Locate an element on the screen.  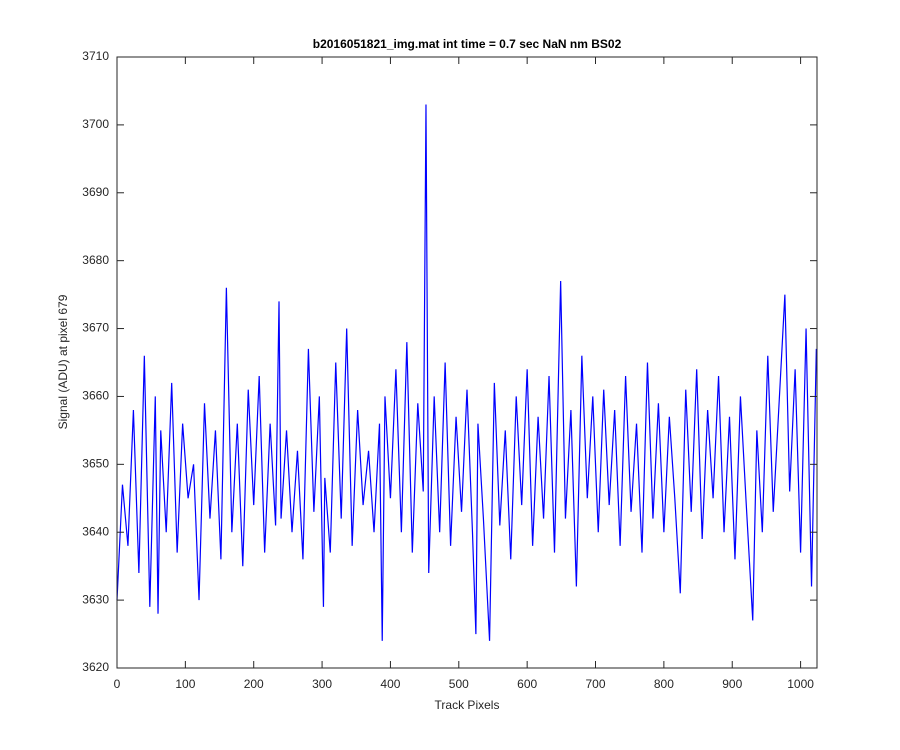
x-tick-label: 300 is located at coordinates (322, 684).